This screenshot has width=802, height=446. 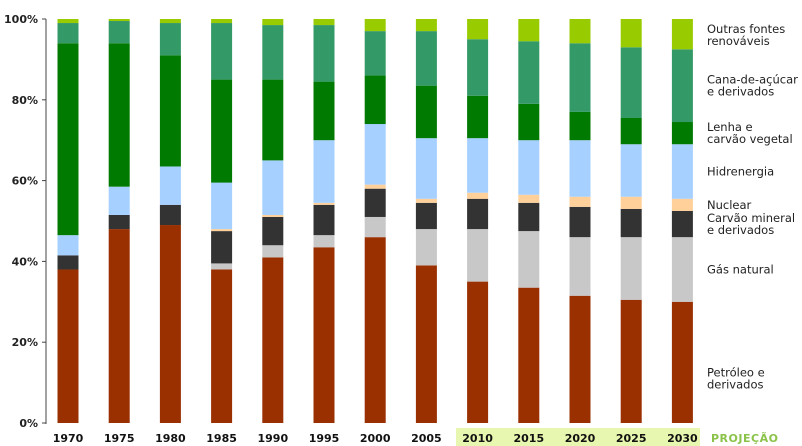 I want to click on bar-column-1980, so click(x=170, y=221).